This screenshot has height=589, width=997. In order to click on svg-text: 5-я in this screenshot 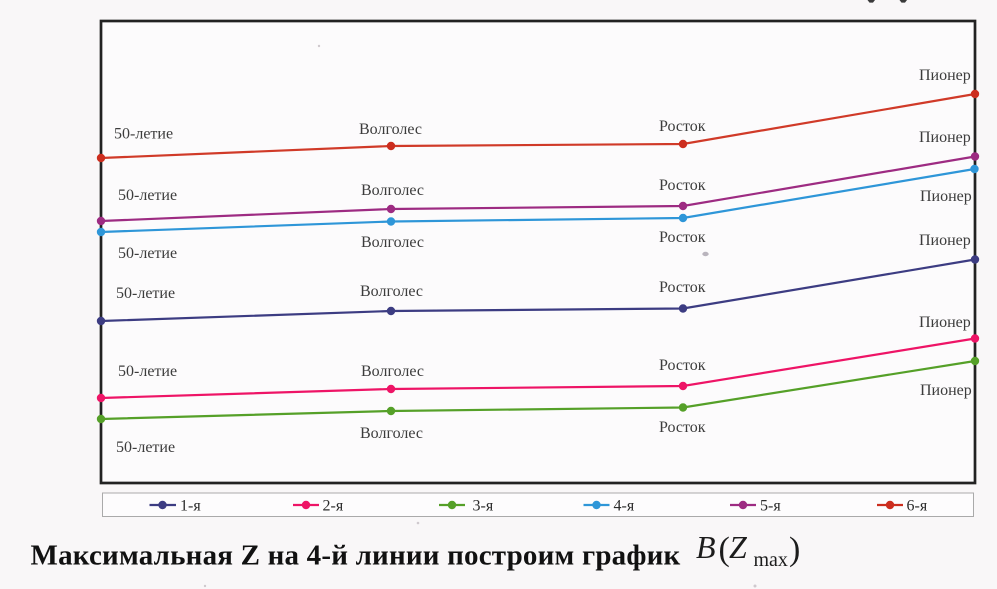, I will do `click(770, 505)`.